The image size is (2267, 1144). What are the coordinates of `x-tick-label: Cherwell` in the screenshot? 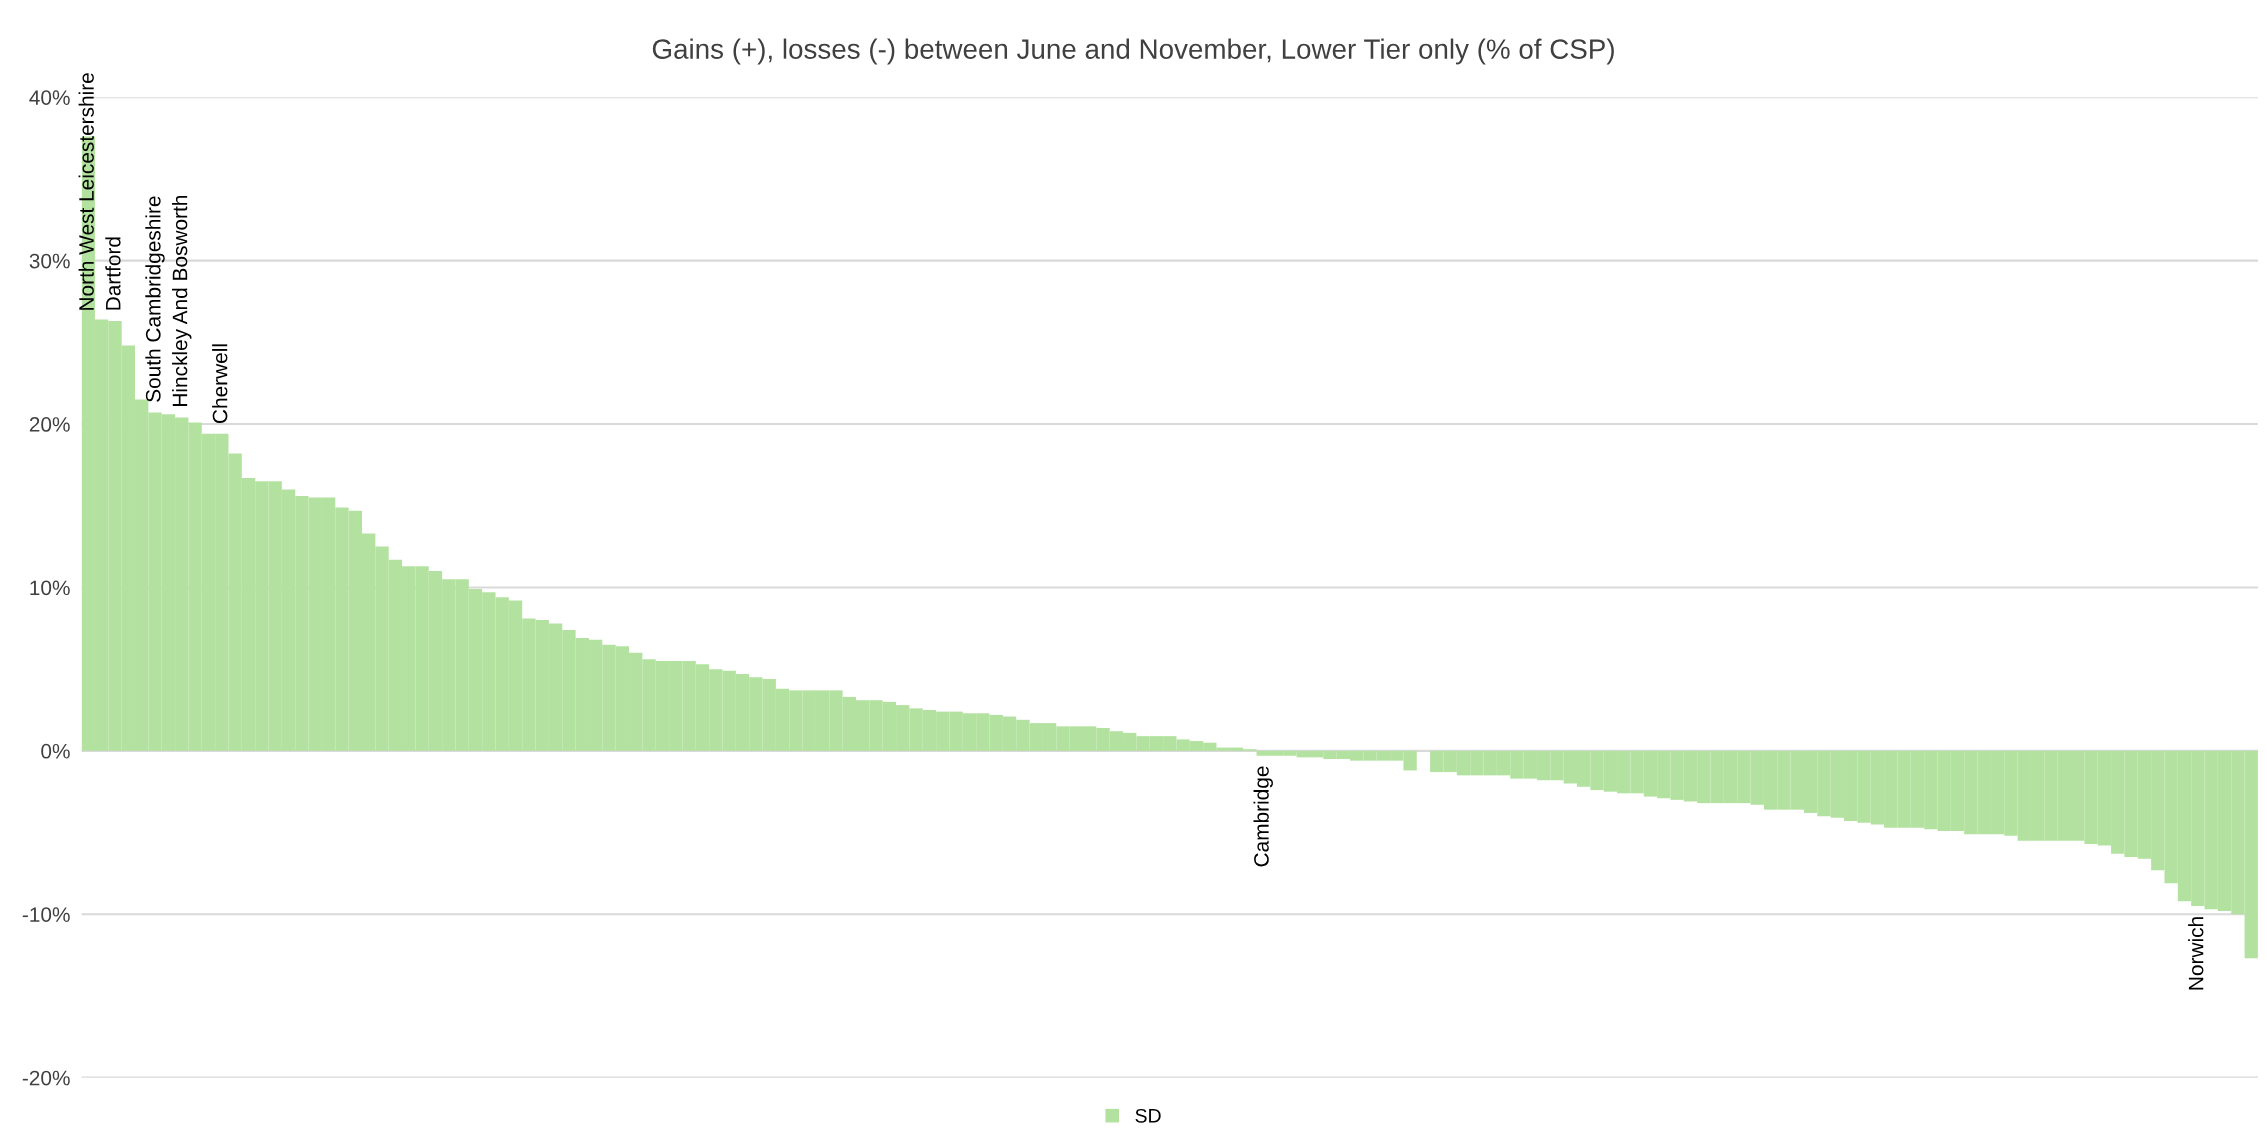 It's located at (220, 383).